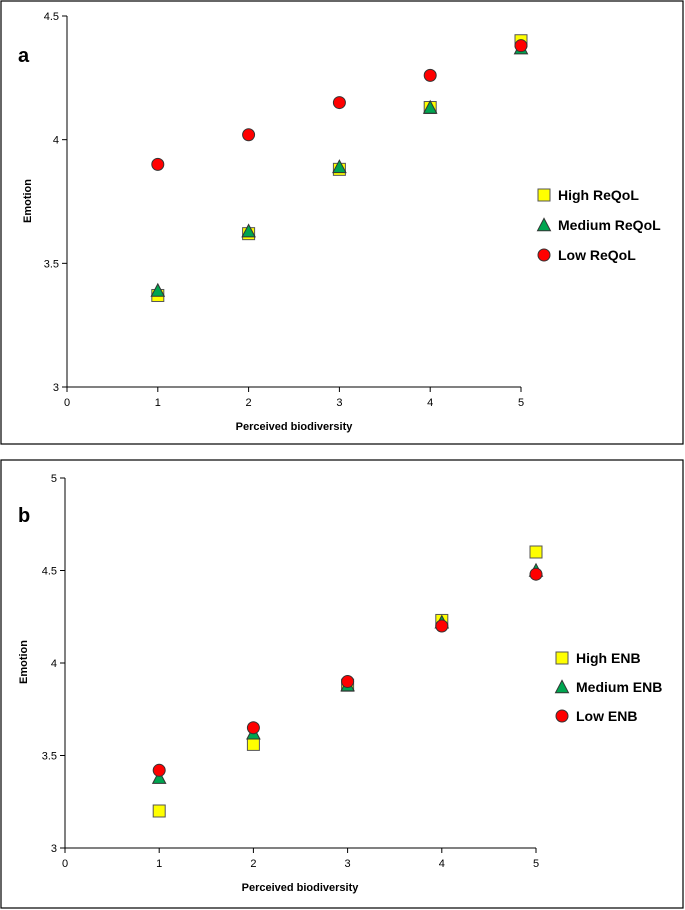  What do you see at coordinates (159, 864) in the screenshot?
I see `panel-b-xtick-label: 1` at bounding box center [159, 864].